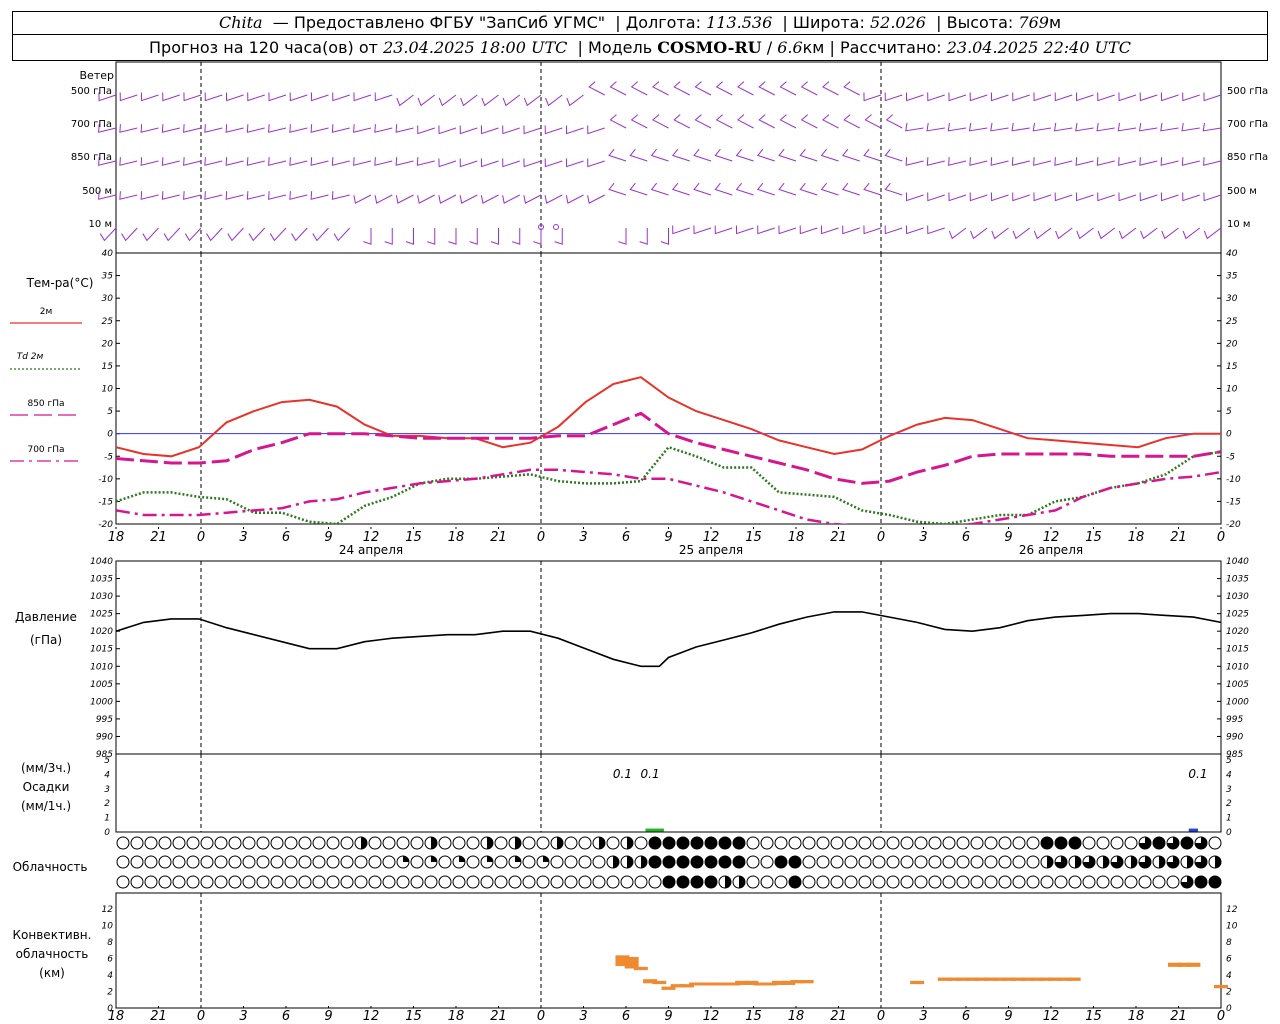  What do you see at coordinates (108, 367) in the screenshot?
I see `temp-ytick-left: 15` at bounding box center [108, 367].